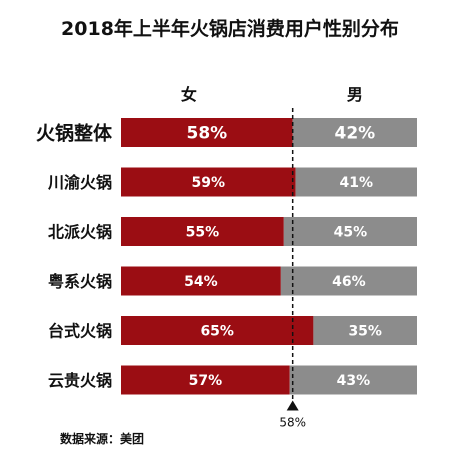 The height and width of the screenshot is (459, 460). I want to click on data-label-male: 42%, so click(354, 134).